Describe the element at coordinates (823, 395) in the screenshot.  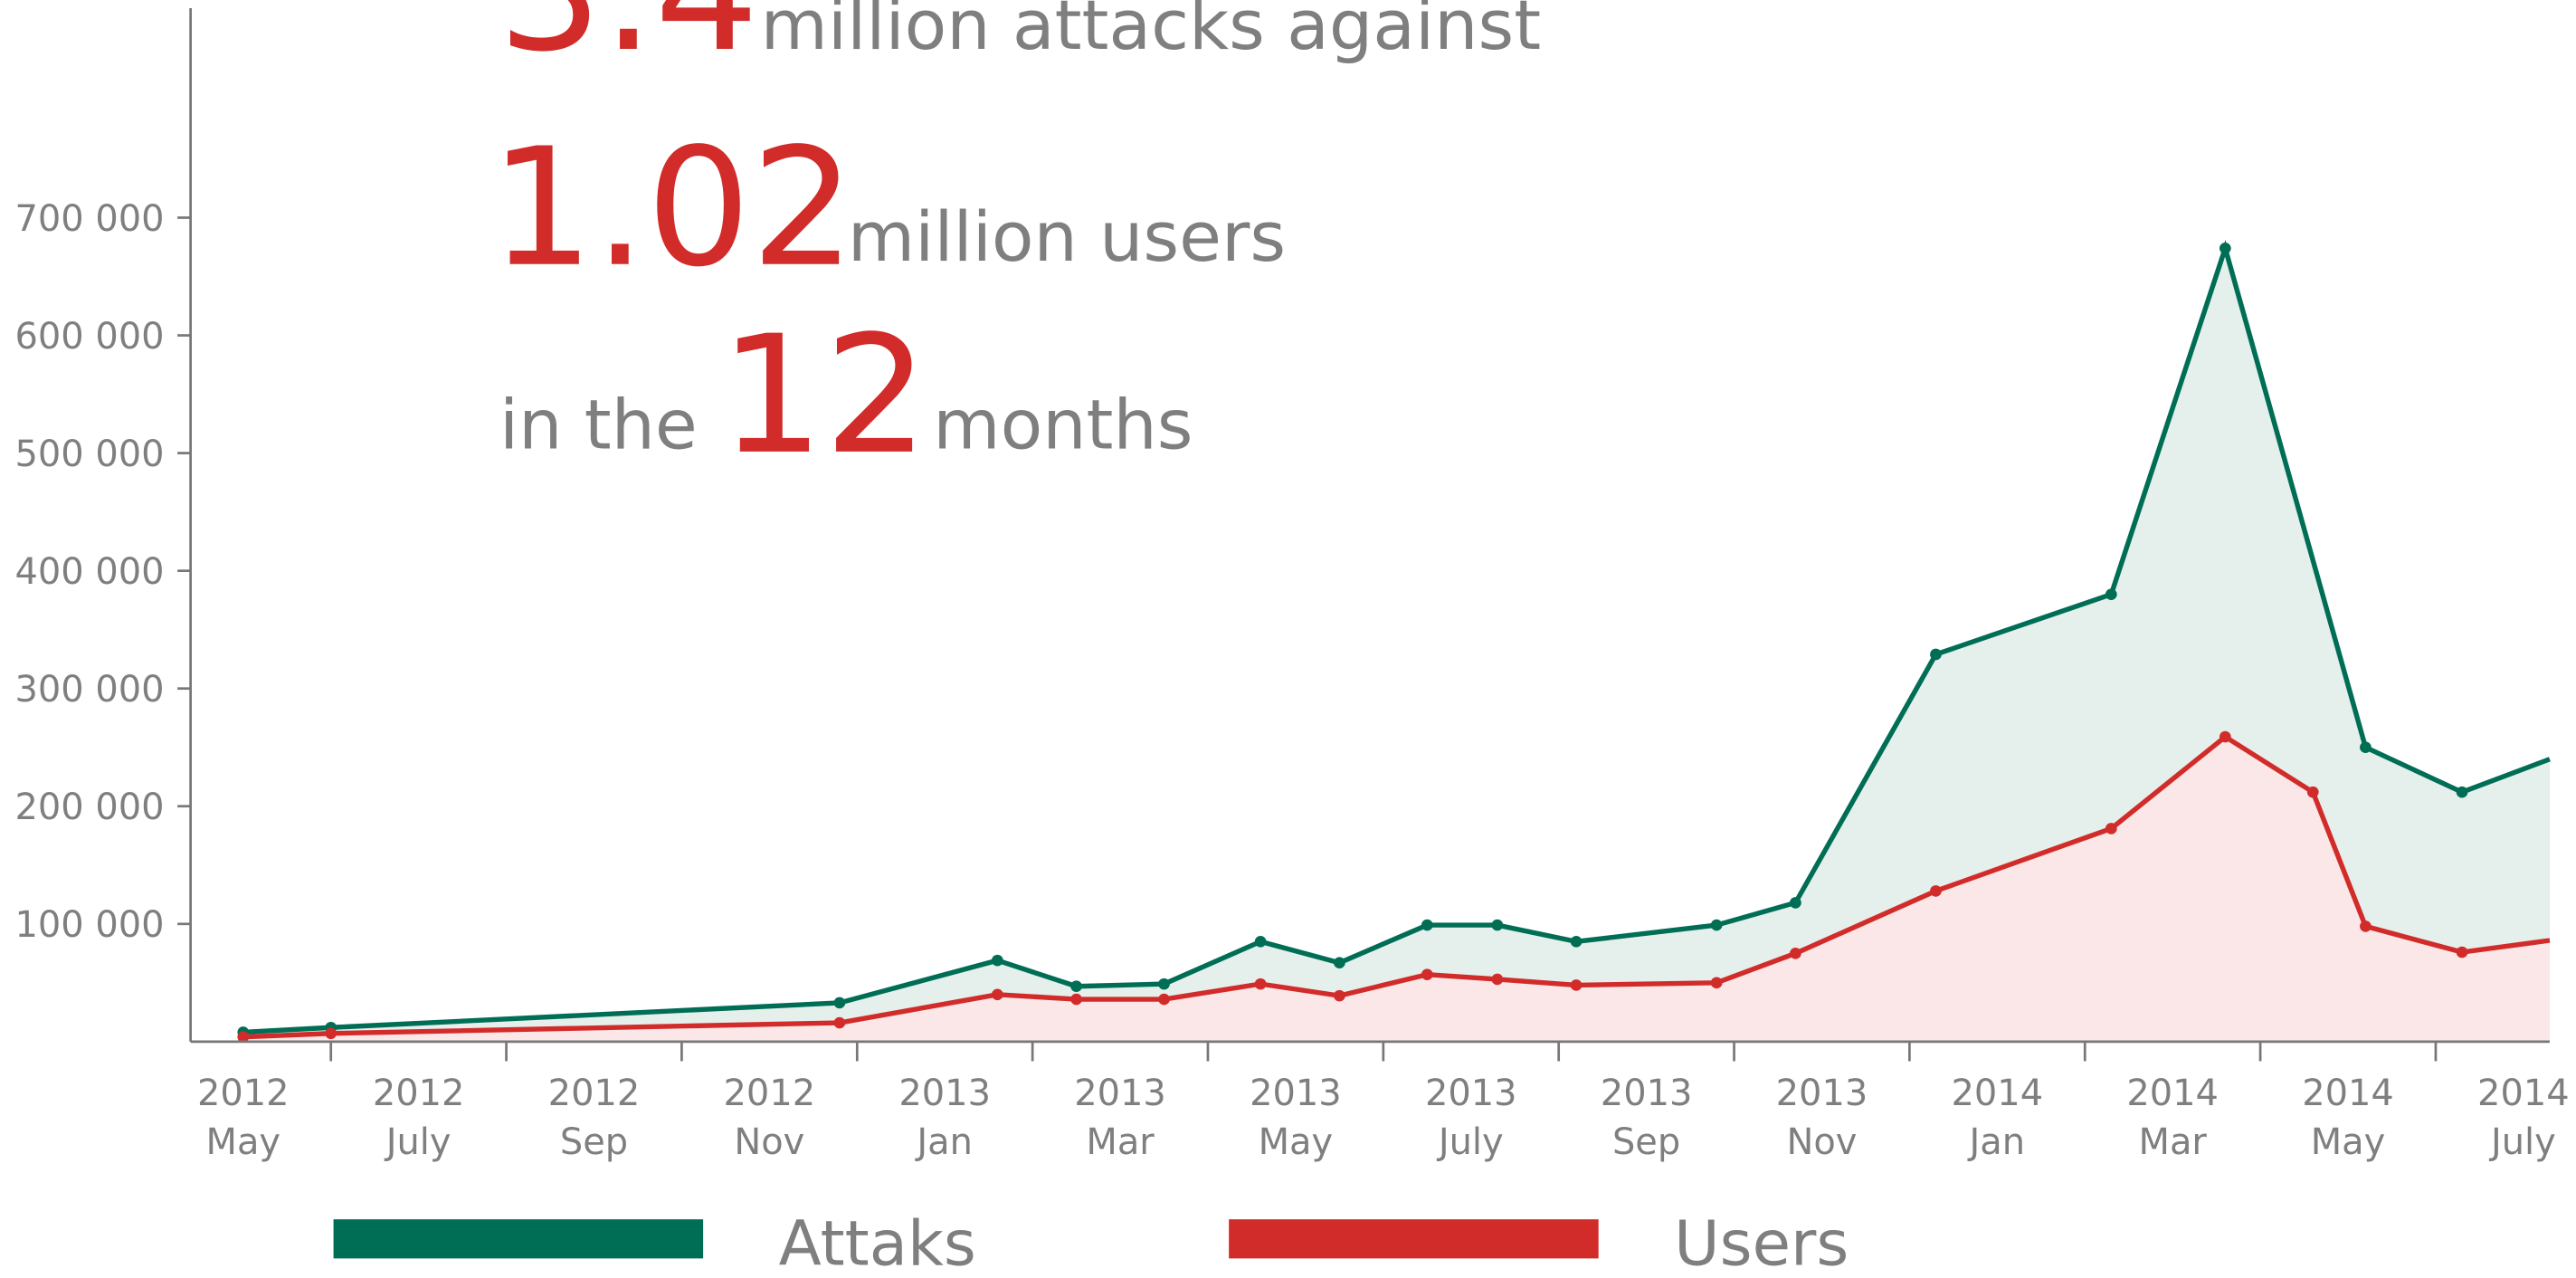
I see `headline-number: 12` at that location.